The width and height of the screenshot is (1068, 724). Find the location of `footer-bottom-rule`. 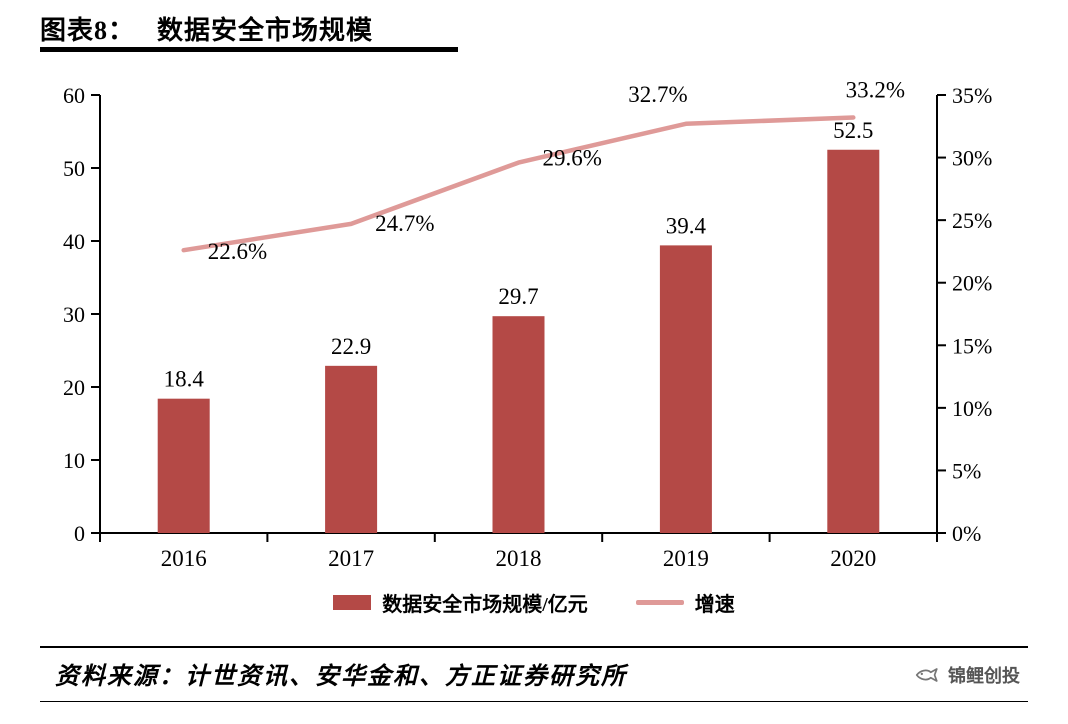

footer-bottom-rule is located at coordinates (534, 701).